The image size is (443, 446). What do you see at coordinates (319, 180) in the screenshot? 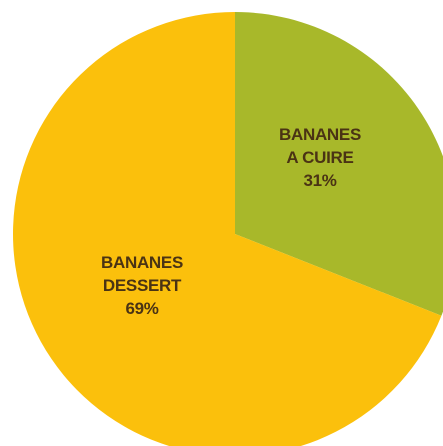
I see `slice-percent-label: 31%` at bounding box center [319, 180].